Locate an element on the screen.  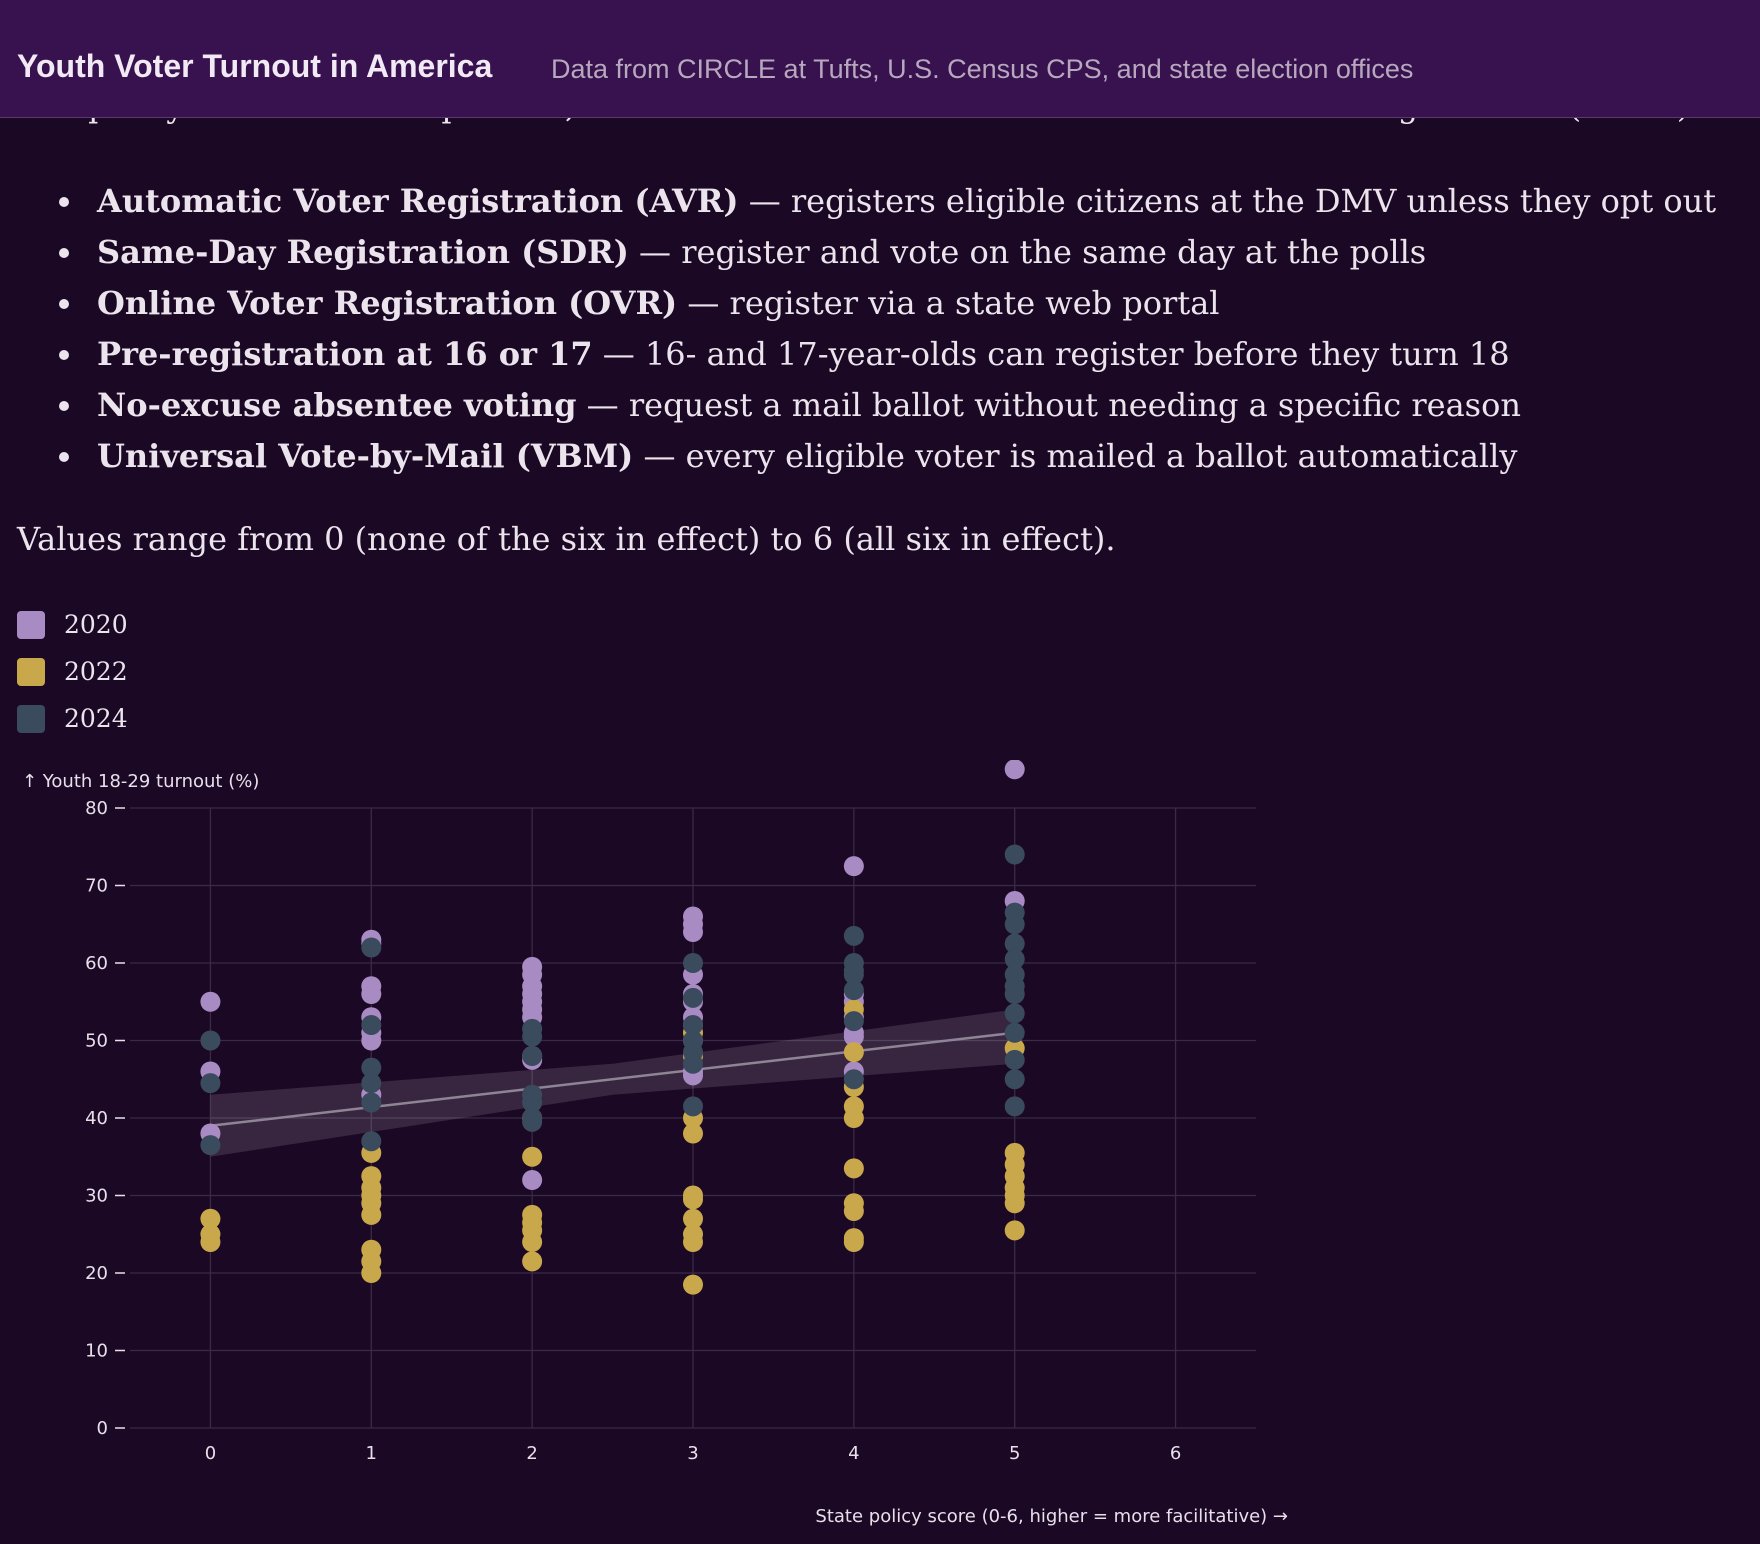
y-tick-label: 80 is located at coordinates (96, 808).